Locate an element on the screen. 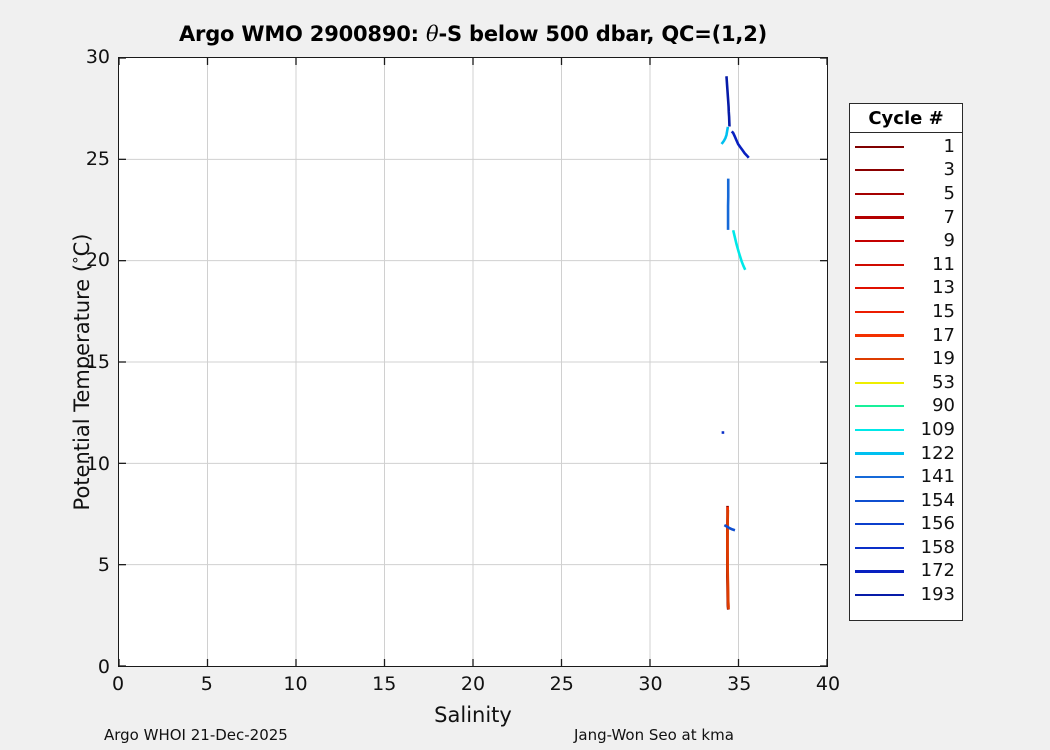 The image size is (1050, 750). x-tick-label: 30 is located at coordinates (650, 684).